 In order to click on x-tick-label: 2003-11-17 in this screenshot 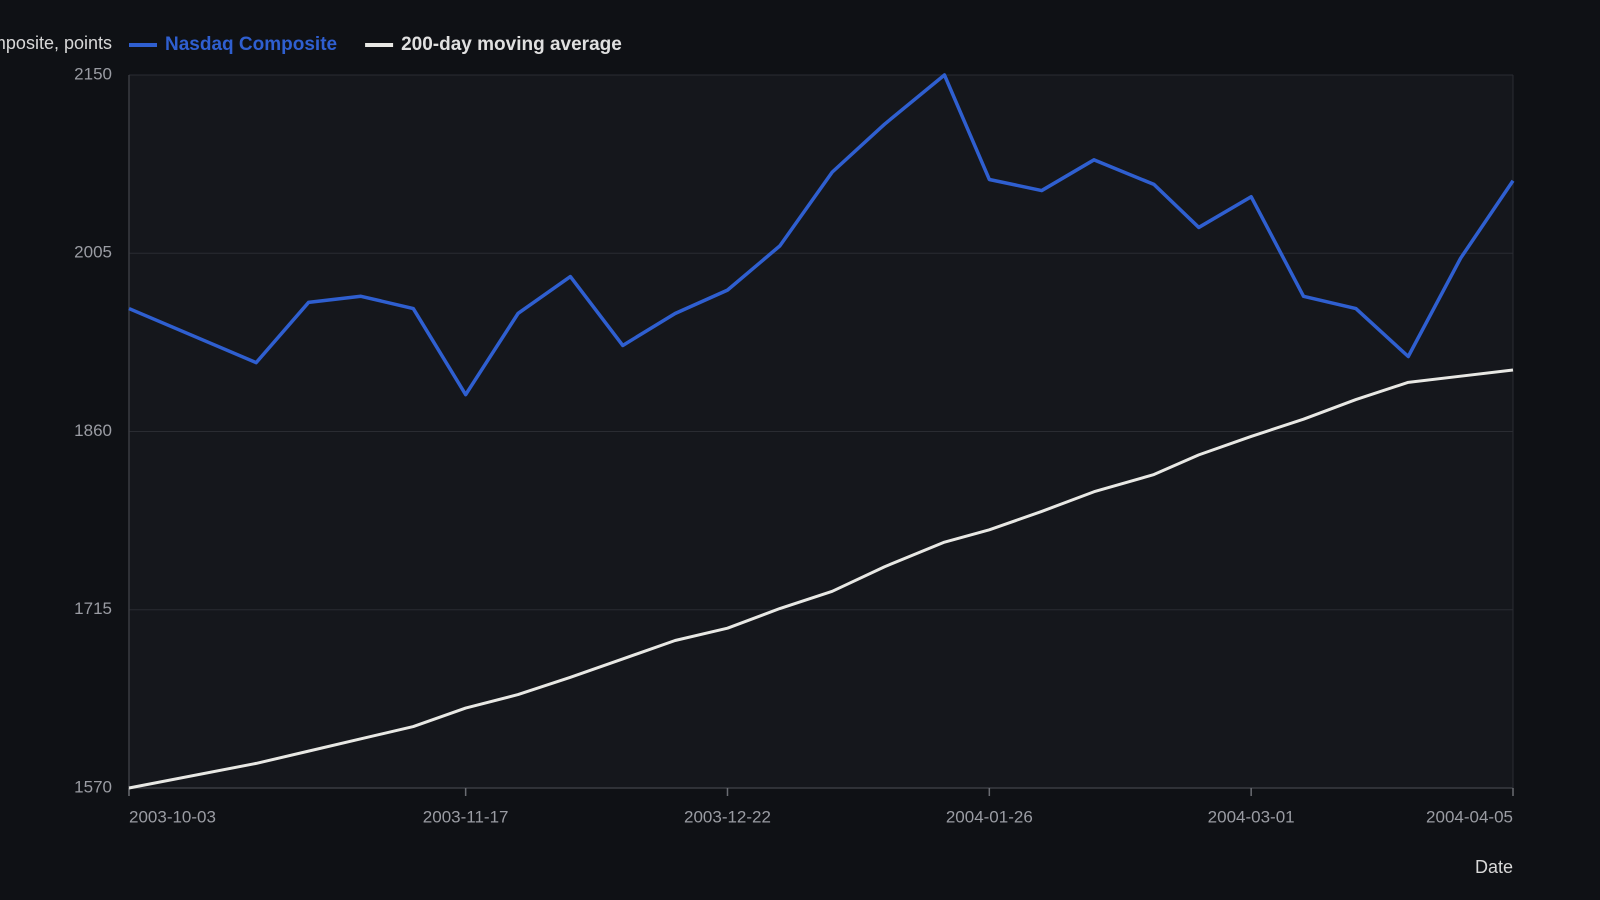, I will do `click(466, 816)`.